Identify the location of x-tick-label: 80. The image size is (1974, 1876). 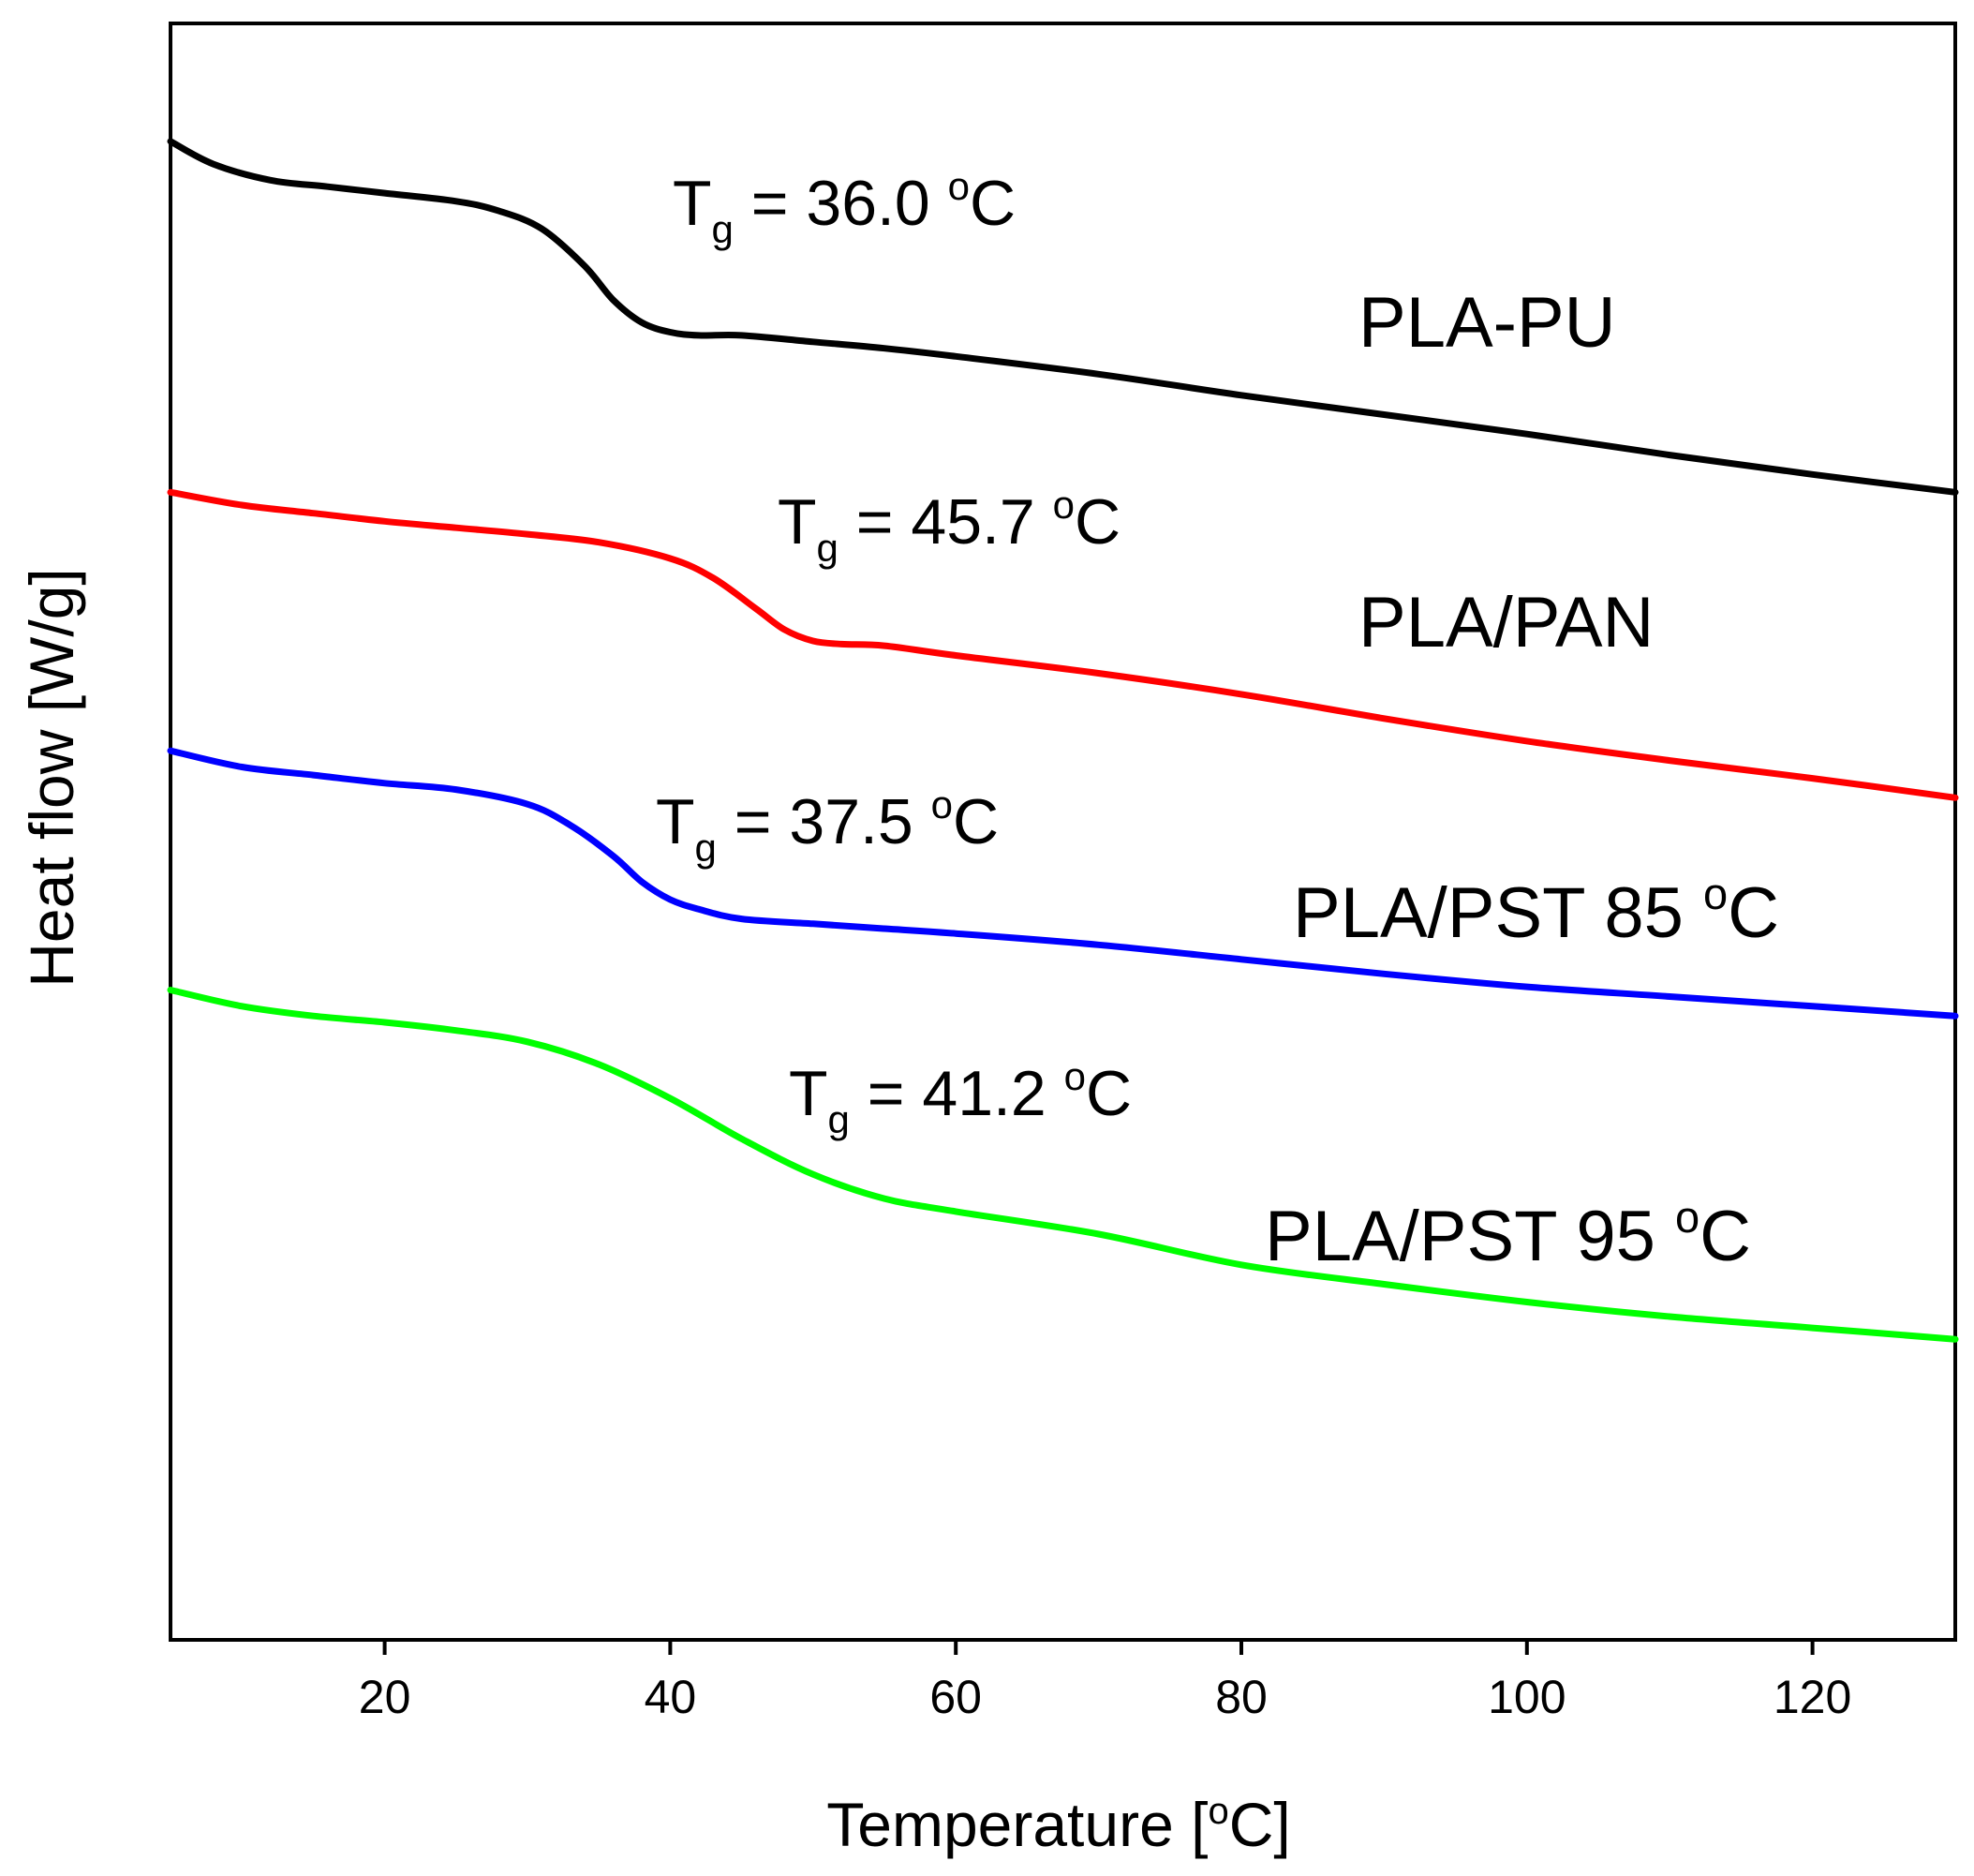
(1241, 1697).